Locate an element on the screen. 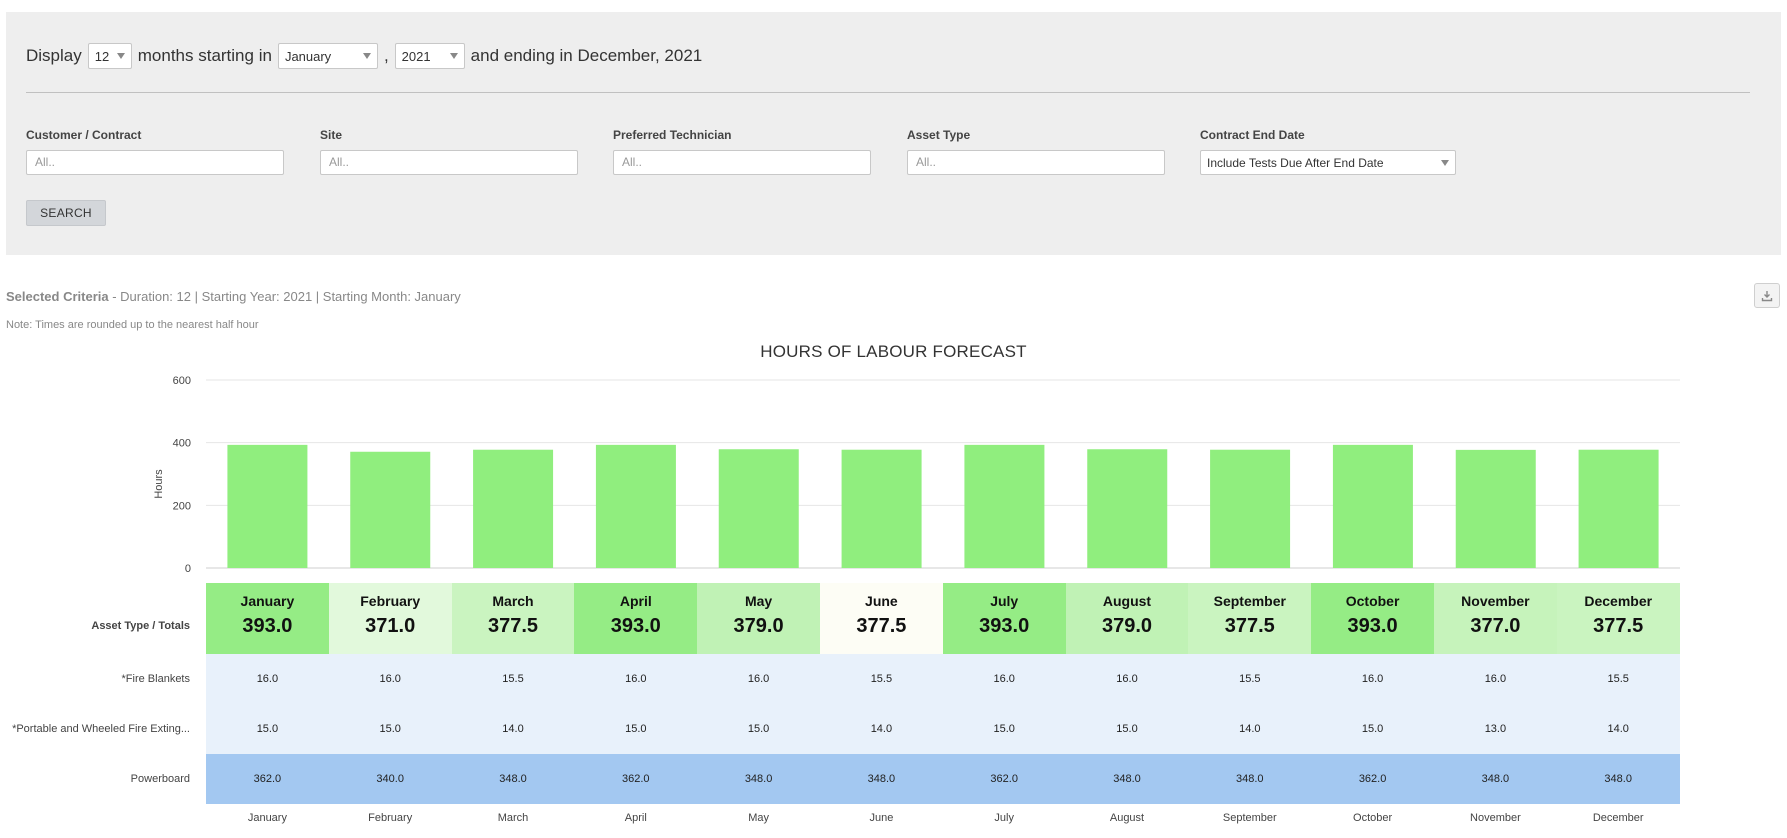  bar-march is located at coordinates (513, 508).